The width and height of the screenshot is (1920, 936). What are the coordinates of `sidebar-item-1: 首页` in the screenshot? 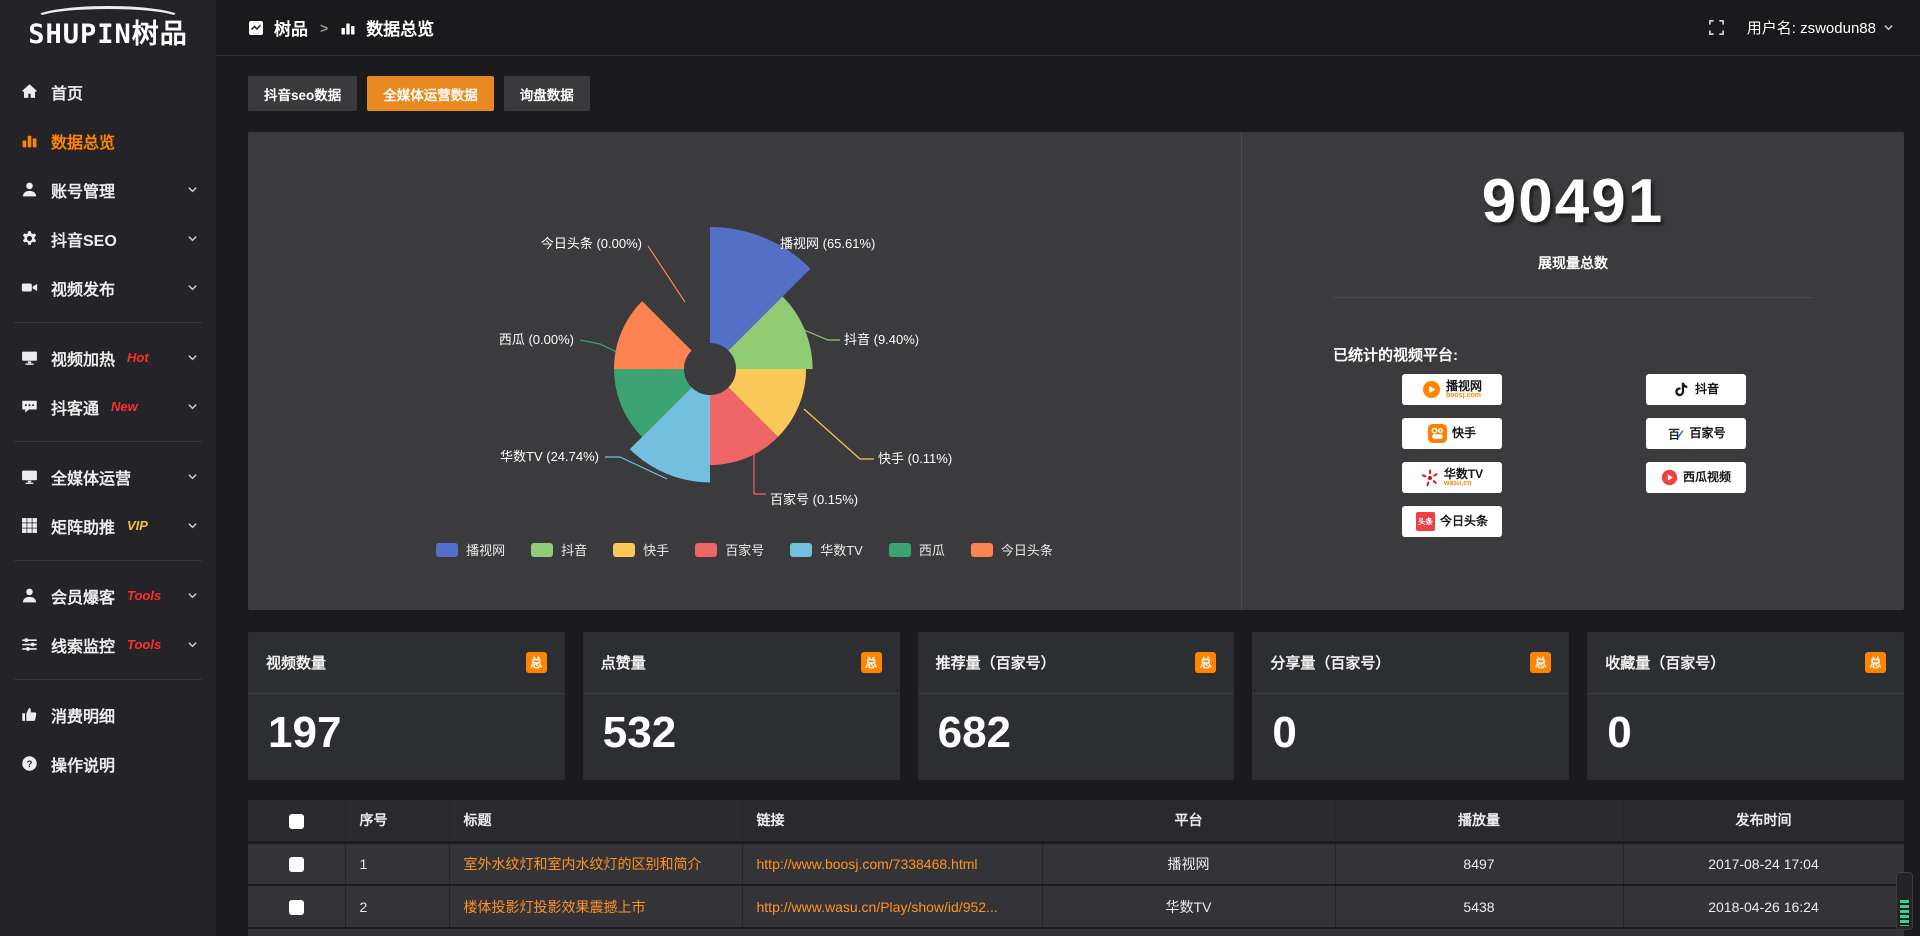 It's located at (108, 91).